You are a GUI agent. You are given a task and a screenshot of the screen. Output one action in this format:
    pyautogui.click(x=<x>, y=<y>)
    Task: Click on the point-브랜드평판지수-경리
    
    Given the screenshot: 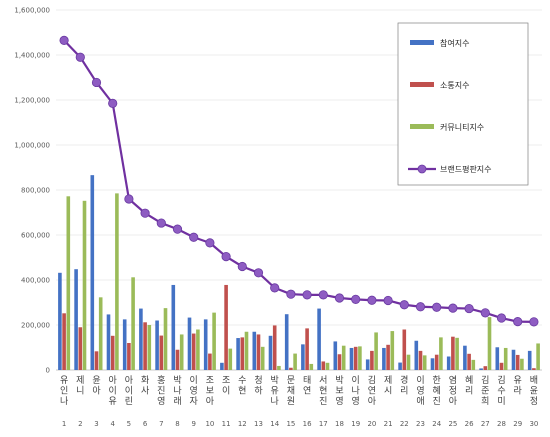 What is the action you would take?
    pyautogui.click(x=404, y=305)
    